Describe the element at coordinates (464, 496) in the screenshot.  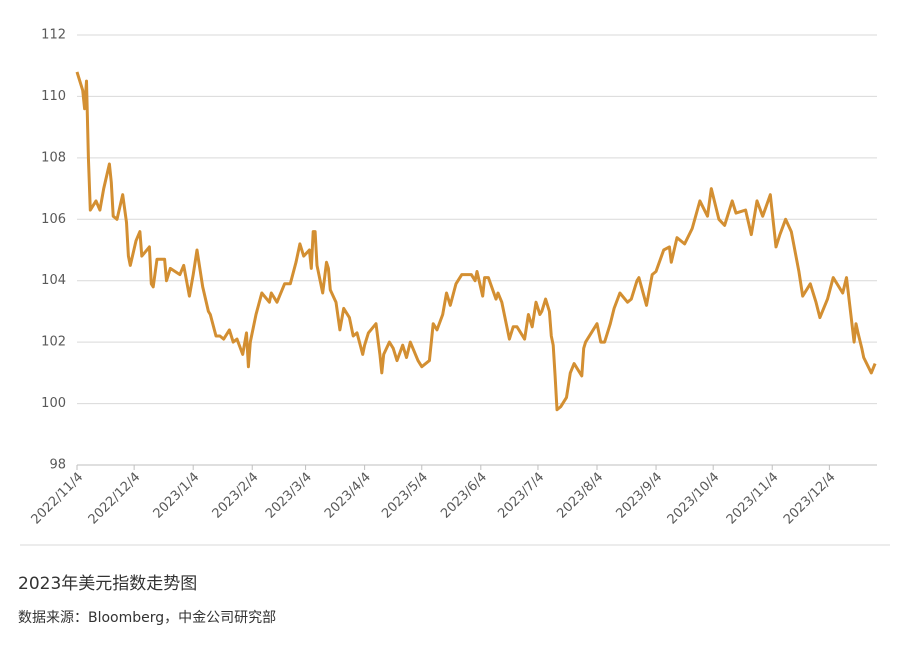
I see `x-tick-label: 2023/6/4` at that location.